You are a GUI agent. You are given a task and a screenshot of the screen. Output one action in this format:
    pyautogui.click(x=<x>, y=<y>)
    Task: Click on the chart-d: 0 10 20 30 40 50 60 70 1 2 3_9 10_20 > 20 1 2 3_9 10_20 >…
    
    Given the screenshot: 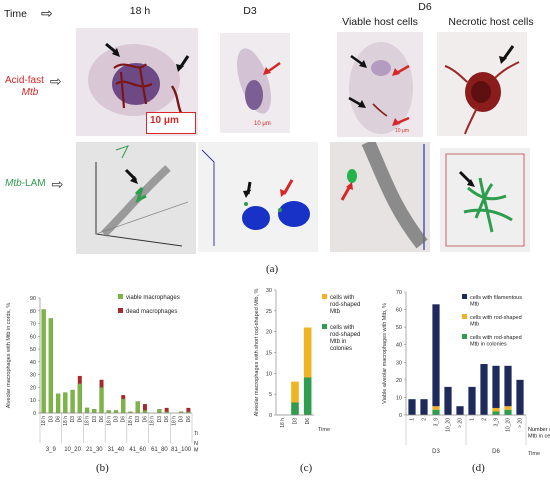 What is the action you would take?
    pyautogui.click(x=464, y=370)
    